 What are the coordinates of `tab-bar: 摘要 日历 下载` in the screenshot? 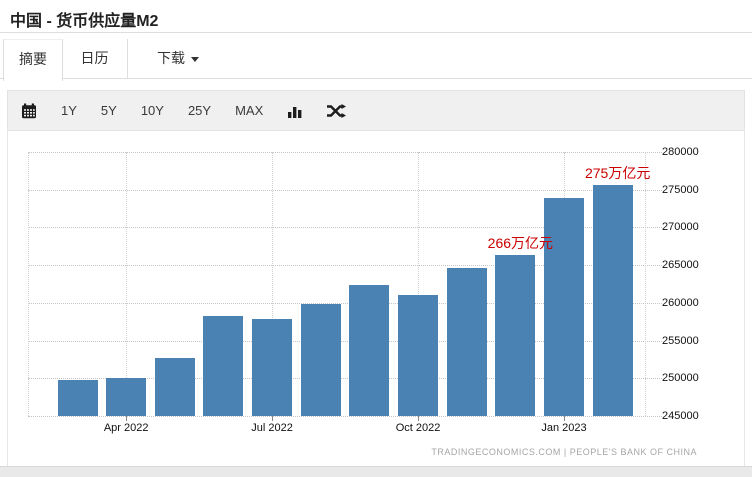 It's located at (376, 57).